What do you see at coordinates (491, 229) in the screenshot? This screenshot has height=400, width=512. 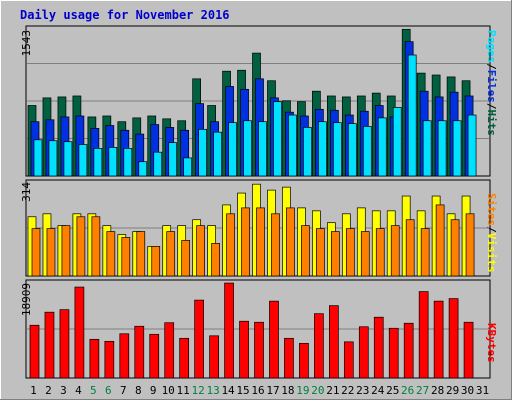 I see `legend-sep-3: /` at bounding box center [491, 229].